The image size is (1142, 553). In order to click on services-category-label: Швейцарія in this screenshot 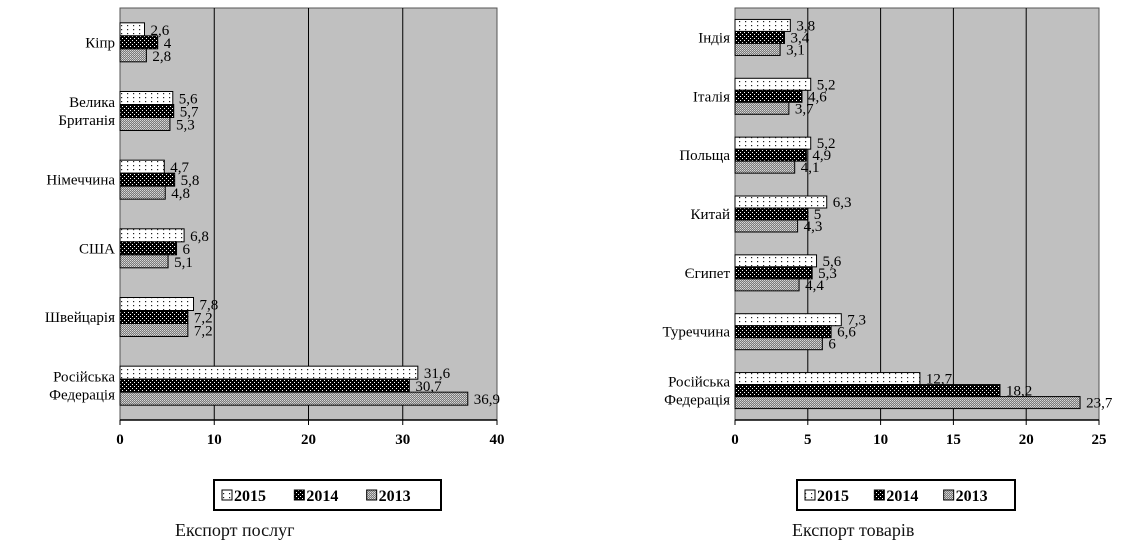, I will do `click(80, 318)`.